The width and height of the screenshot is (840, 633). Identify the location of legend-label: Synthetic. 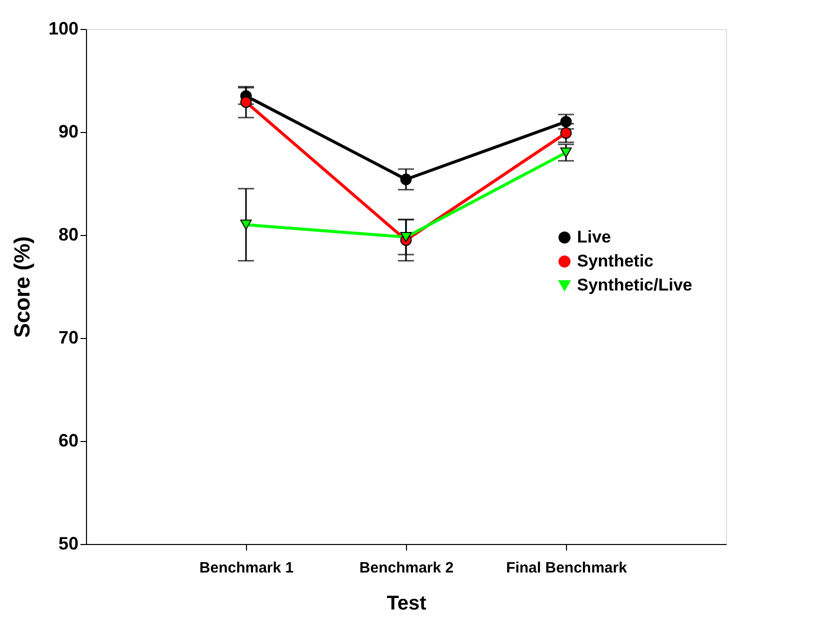
(615, 261).